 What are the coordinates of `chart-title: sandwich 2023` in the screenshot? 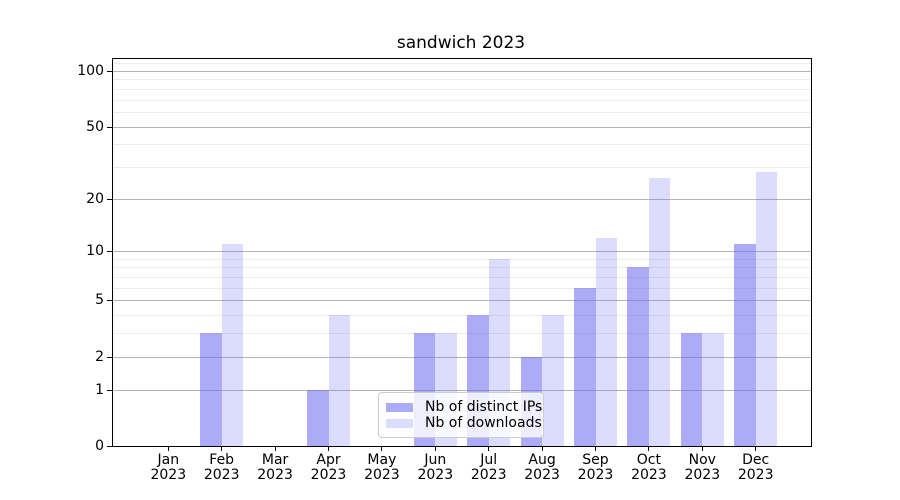 It's located at (461, 43).